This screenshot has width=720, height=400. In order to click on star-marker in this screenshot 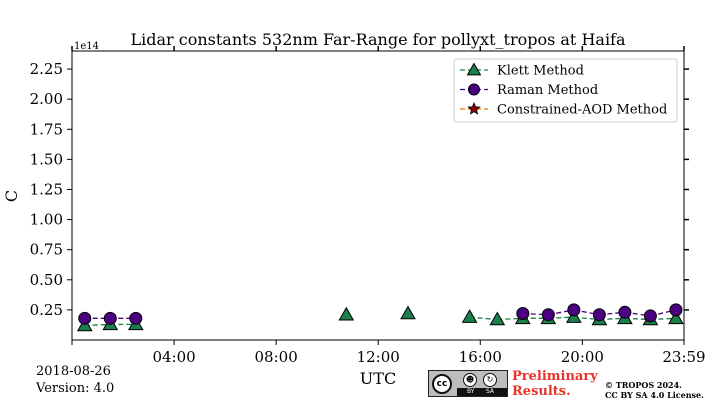, I will do `click(474, 108)`.